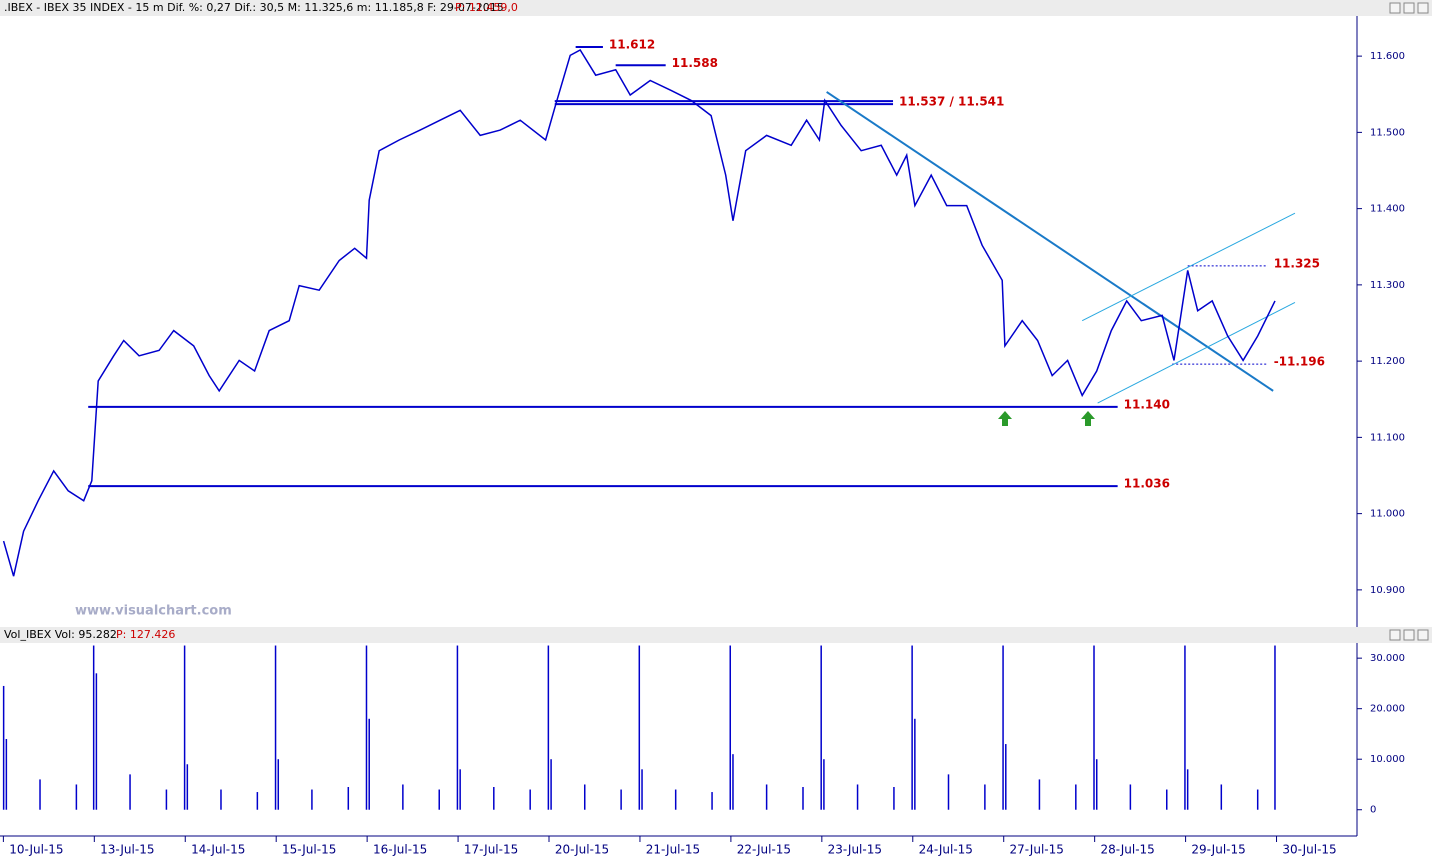 The image size is (1432, 857). What do you see at coordinates (1387, 759) in the screenshot?
I see `y-tick-label: 10.000` at bounding box center [1387, 759].